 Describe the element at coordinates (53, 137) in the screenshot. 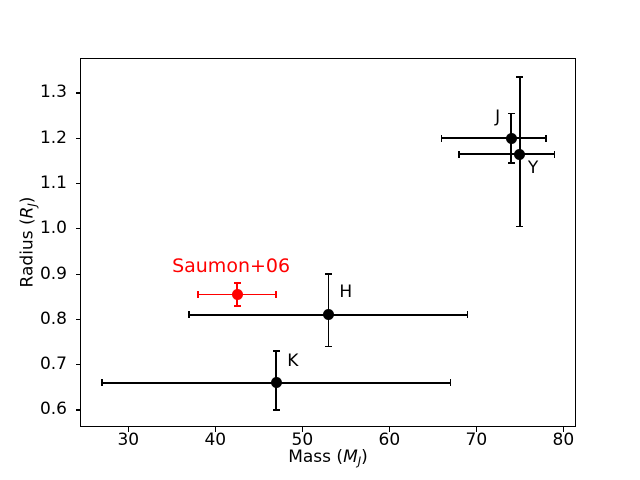

I see `y-tick-label: 1.2` at that location.